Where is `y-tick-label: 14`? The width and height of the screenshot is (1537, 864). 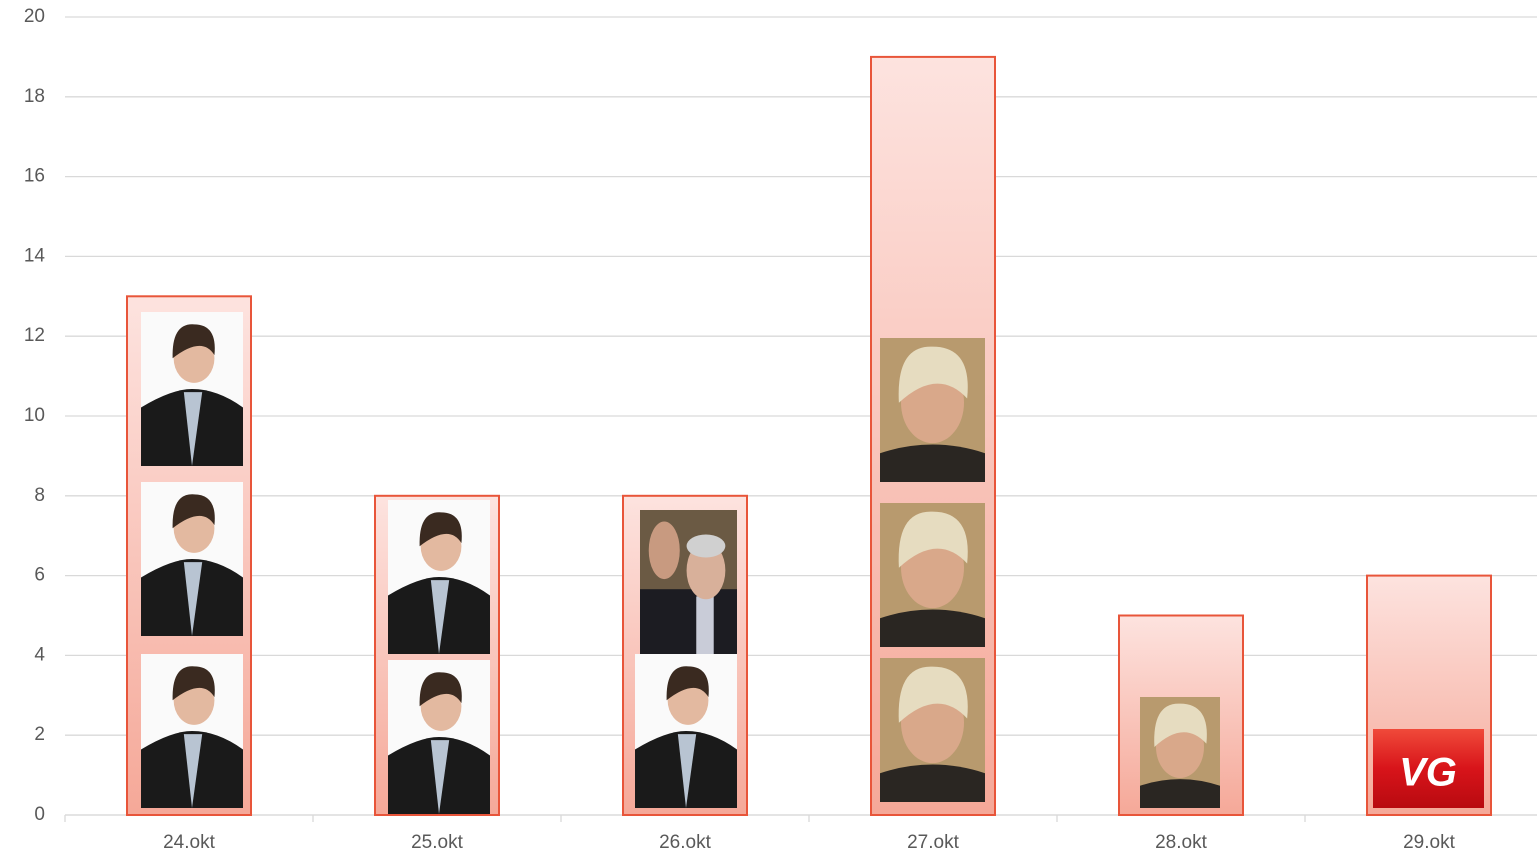
y-tick-label: 14 is located at coordinates (35, 255).